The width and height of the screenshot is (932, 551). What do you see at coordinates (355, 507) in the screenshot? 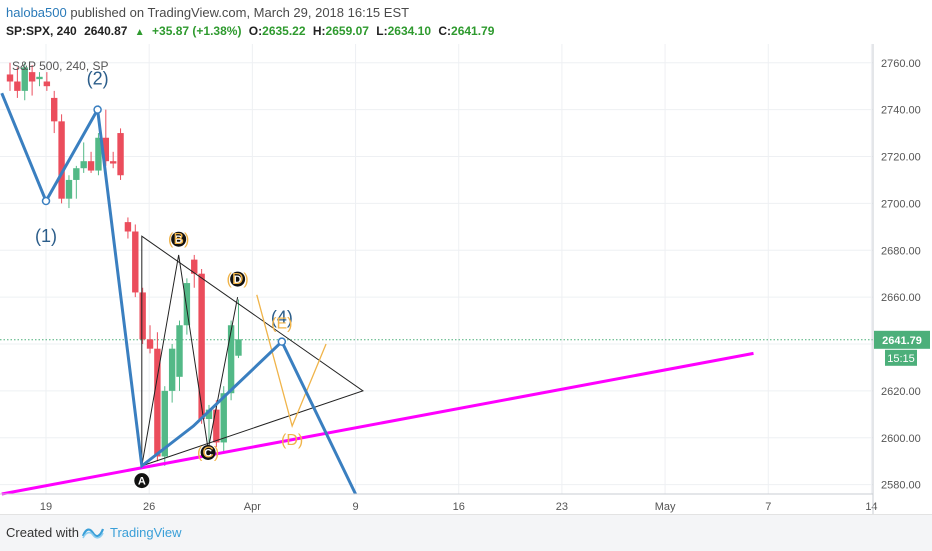
I see `x-tick-label: 9` at bounding box center [355, 507].